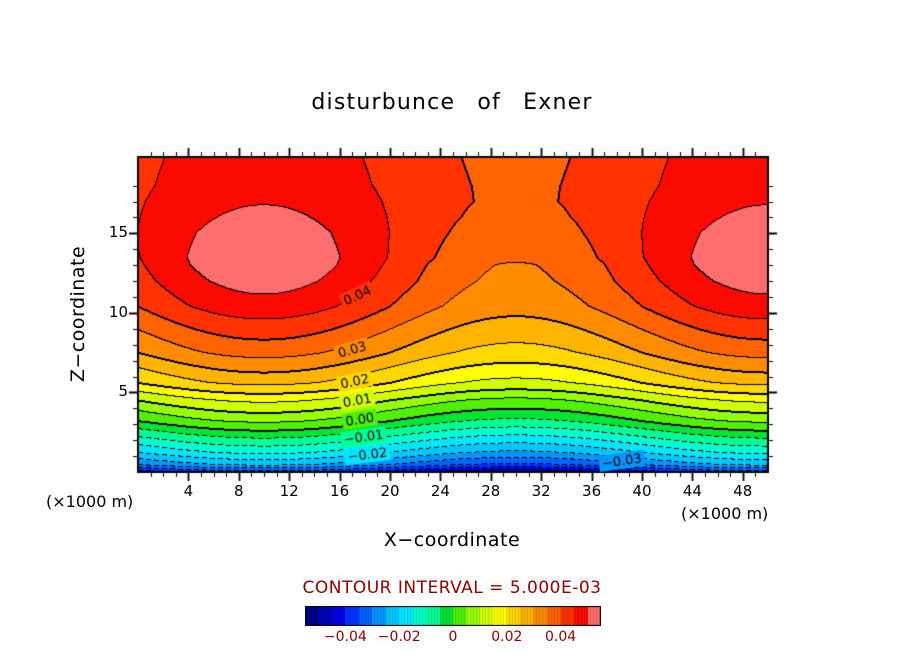 The image size is (904, 654). What do you see at coordinates (390, 491) in the screenshot?
I see `x-tick-label: 20` at bounding box center [390, 491].